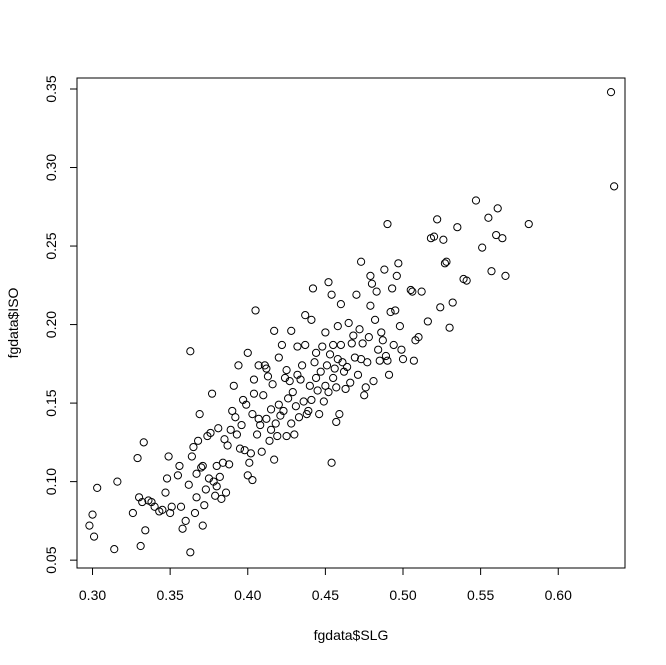 Image resolution: width=666 pixels, height=665 pixels. Describe the element at coordinates (51, 324) in the screenshot. I see `y-tick-label: 0.20` at that location.